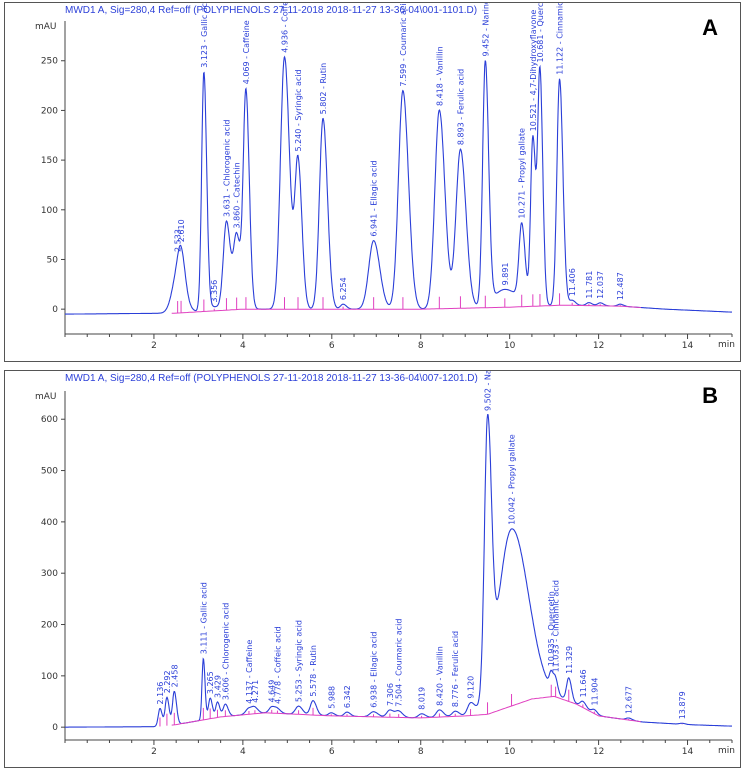 This screenshot has height=772, width=745. I want to click on peak-label: 8.776 - Ferulic acid, so click(455, 669).